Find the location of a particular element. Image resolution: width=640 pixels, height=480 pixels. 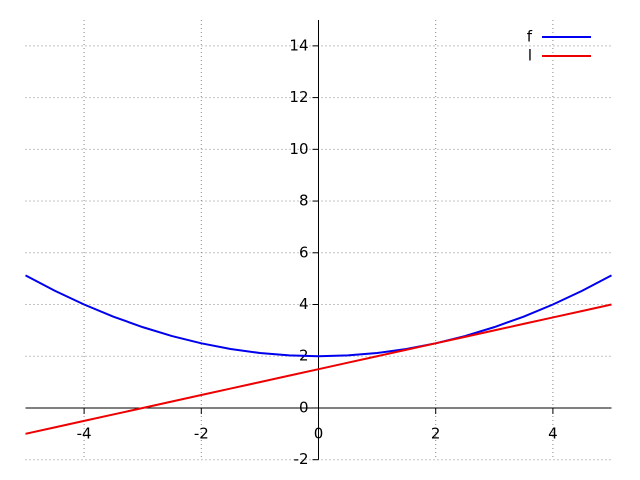

y-tick-label: 14 is located at coordinates (298, 45).